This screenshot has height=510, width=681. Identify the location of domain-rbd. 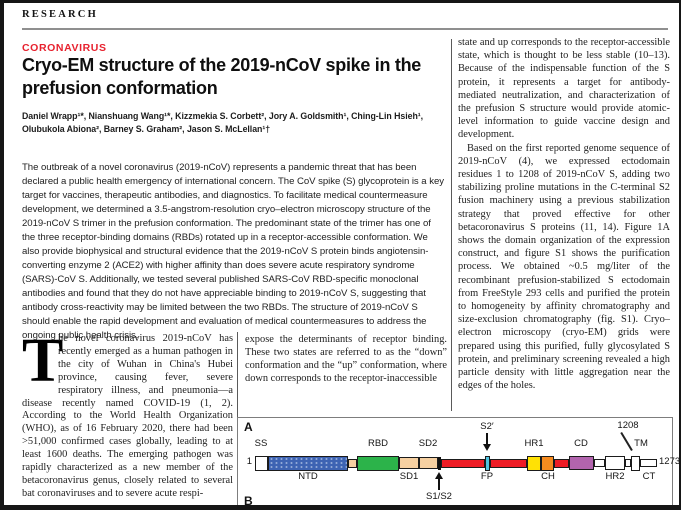
(378, 463).